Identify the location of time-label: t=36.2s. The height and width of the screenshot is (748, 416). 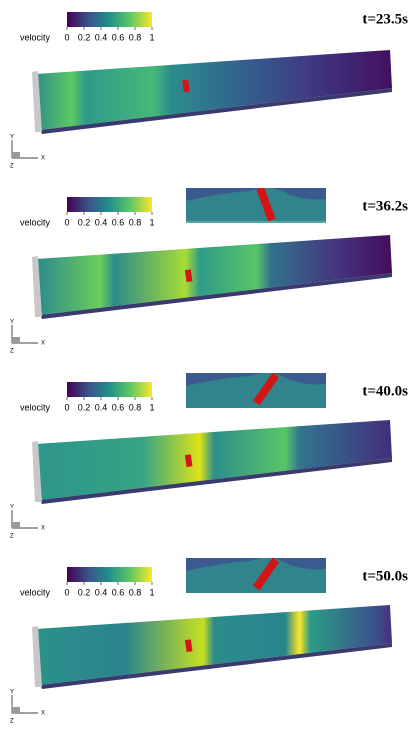
(385, 206).